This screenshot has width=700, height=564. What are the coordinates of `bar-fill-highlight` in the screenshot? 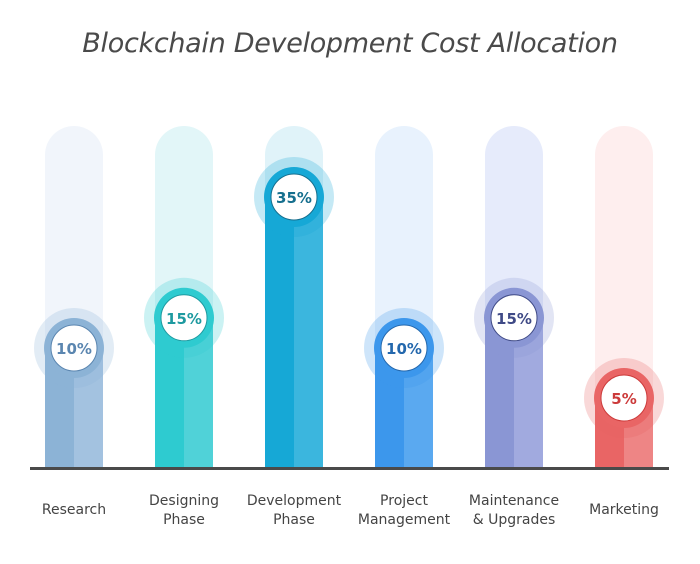 It's located at (308, 332).